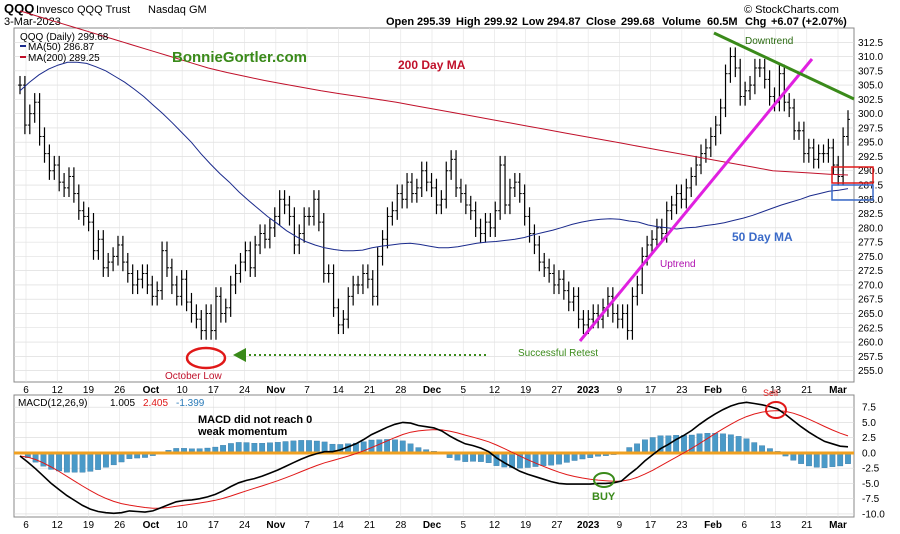 This screenshot has height=534, width=900. I want to click on price-x-tick: 26, so click(120, 390).